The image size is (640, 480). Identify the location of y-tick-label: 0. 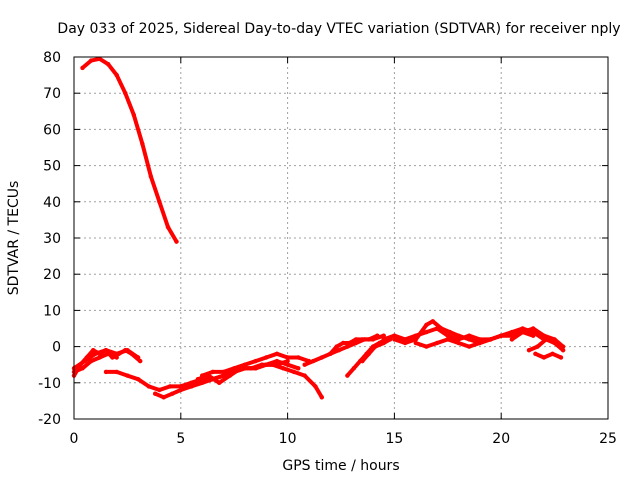
(56, 348).